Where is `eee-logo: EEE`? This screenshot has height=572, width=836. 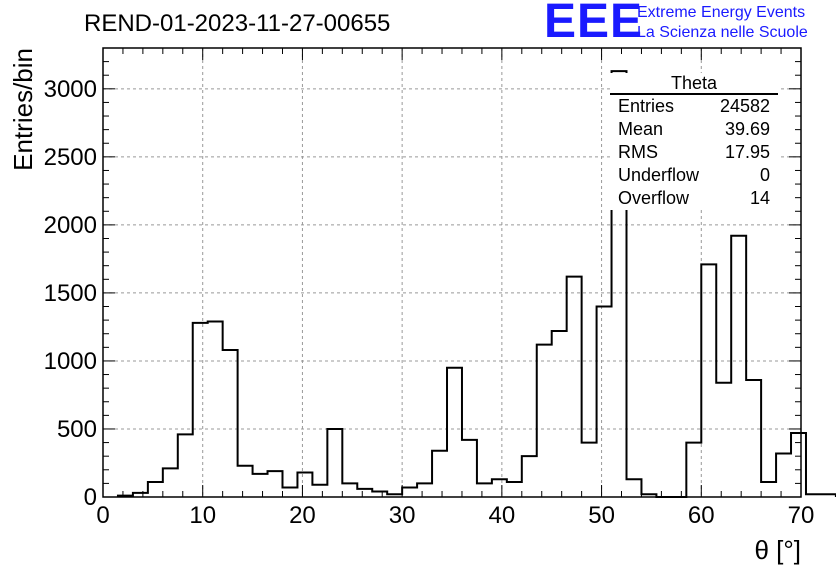
eee-logo: EEE is located at coordinates (594, 24).